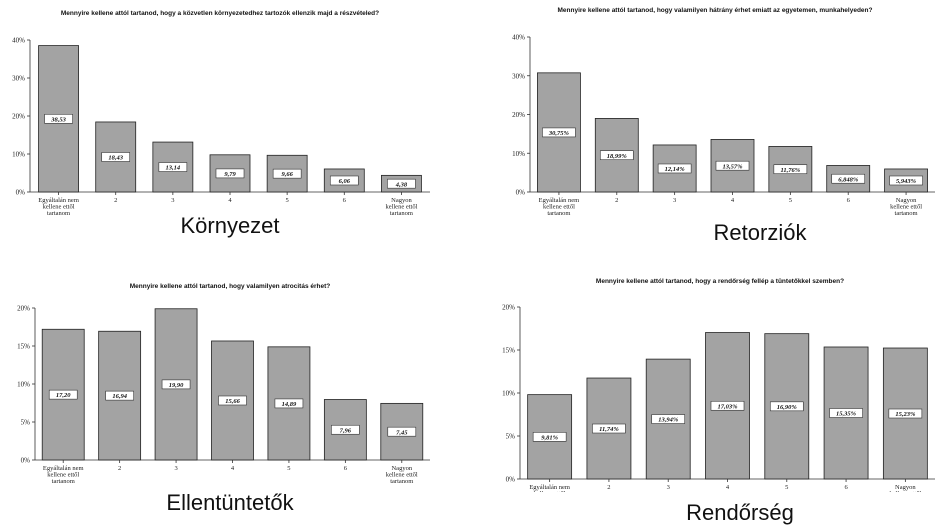 The height and width of the screenshot is (530, 944). I want to click on data-label: 9,66, so click(287, 174).